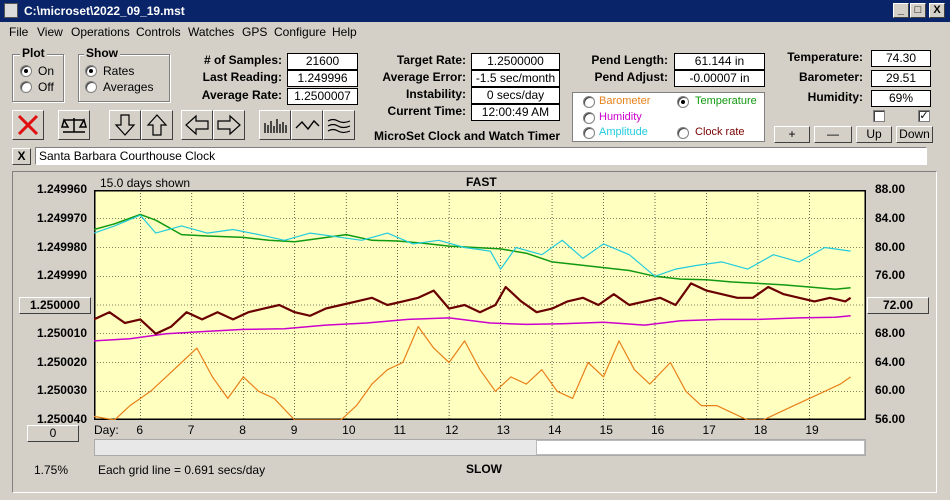  Describe the element at coordinates (61, 419) in the screenshot. I see `y-left-tick-label: 1.250040` at that location.